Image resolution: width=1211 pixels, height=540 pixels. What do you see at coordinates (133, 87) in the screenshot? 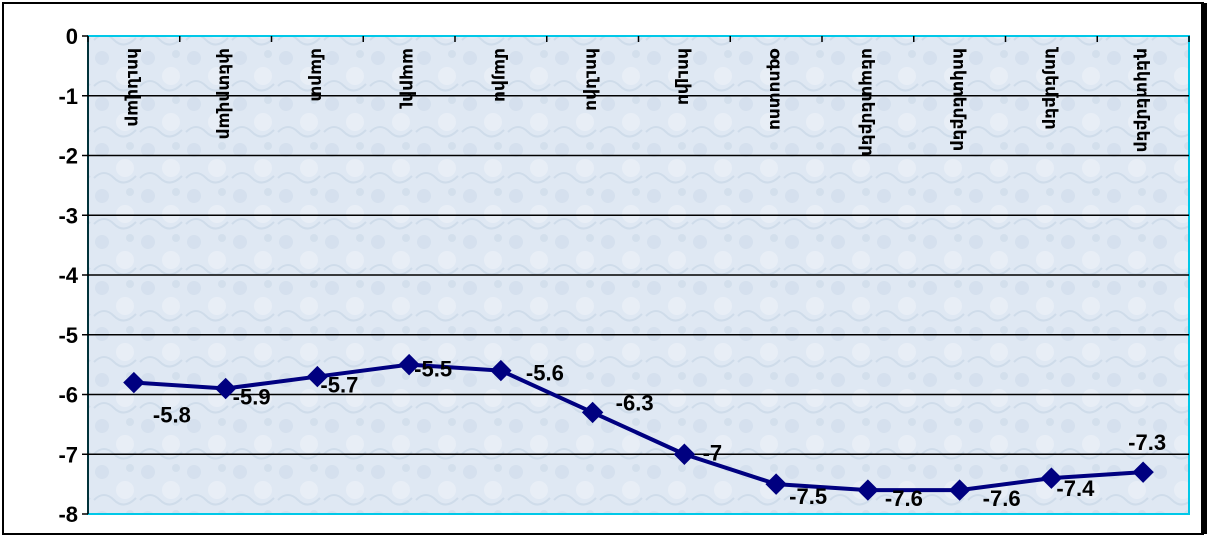
I see `x-tick-label: հունվար` at bounding box center [133, 87].